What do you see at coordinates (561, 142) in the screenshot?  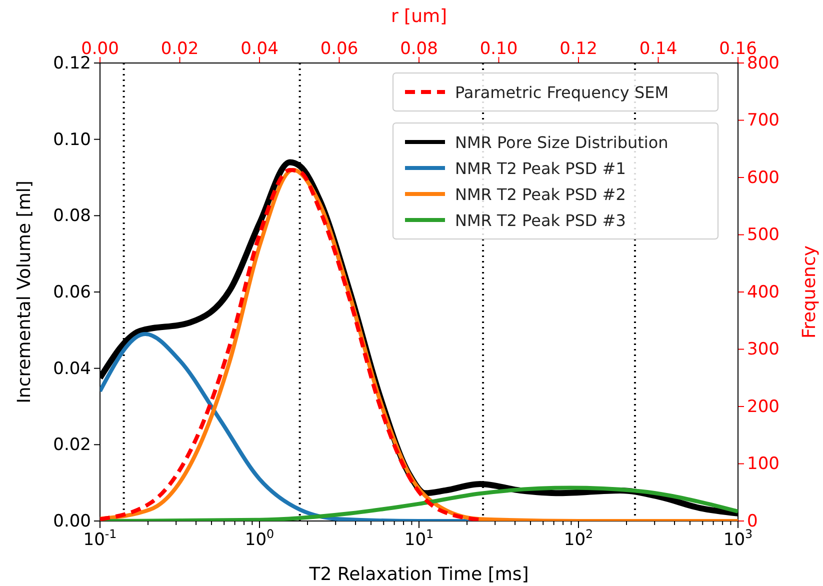 I see `legend-label: NMR Pore Size Distribution` at bounding box center [561, 142].